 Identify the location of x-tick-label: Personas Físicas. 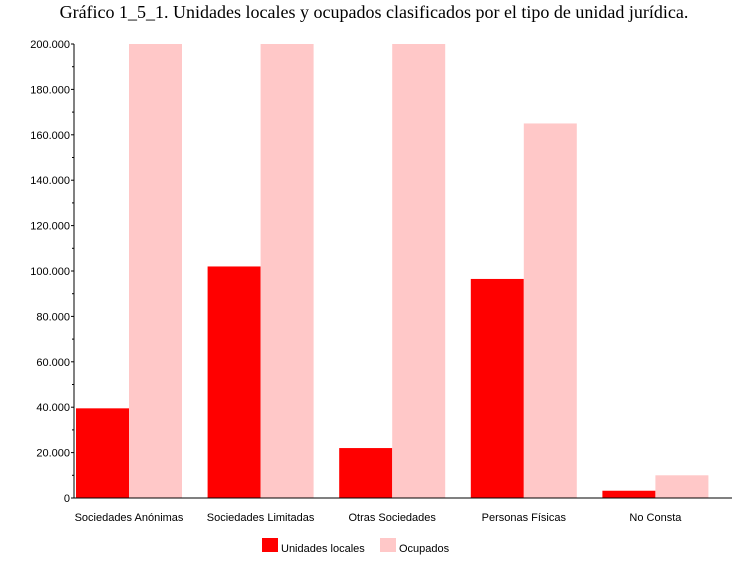
(524, 518).